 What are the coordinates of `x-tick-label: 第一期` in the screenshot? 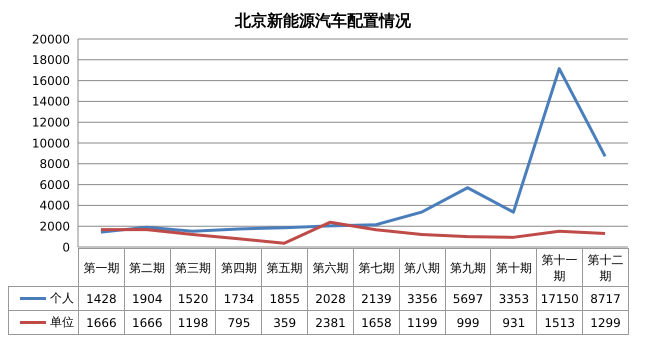 It's located at (101, 267).